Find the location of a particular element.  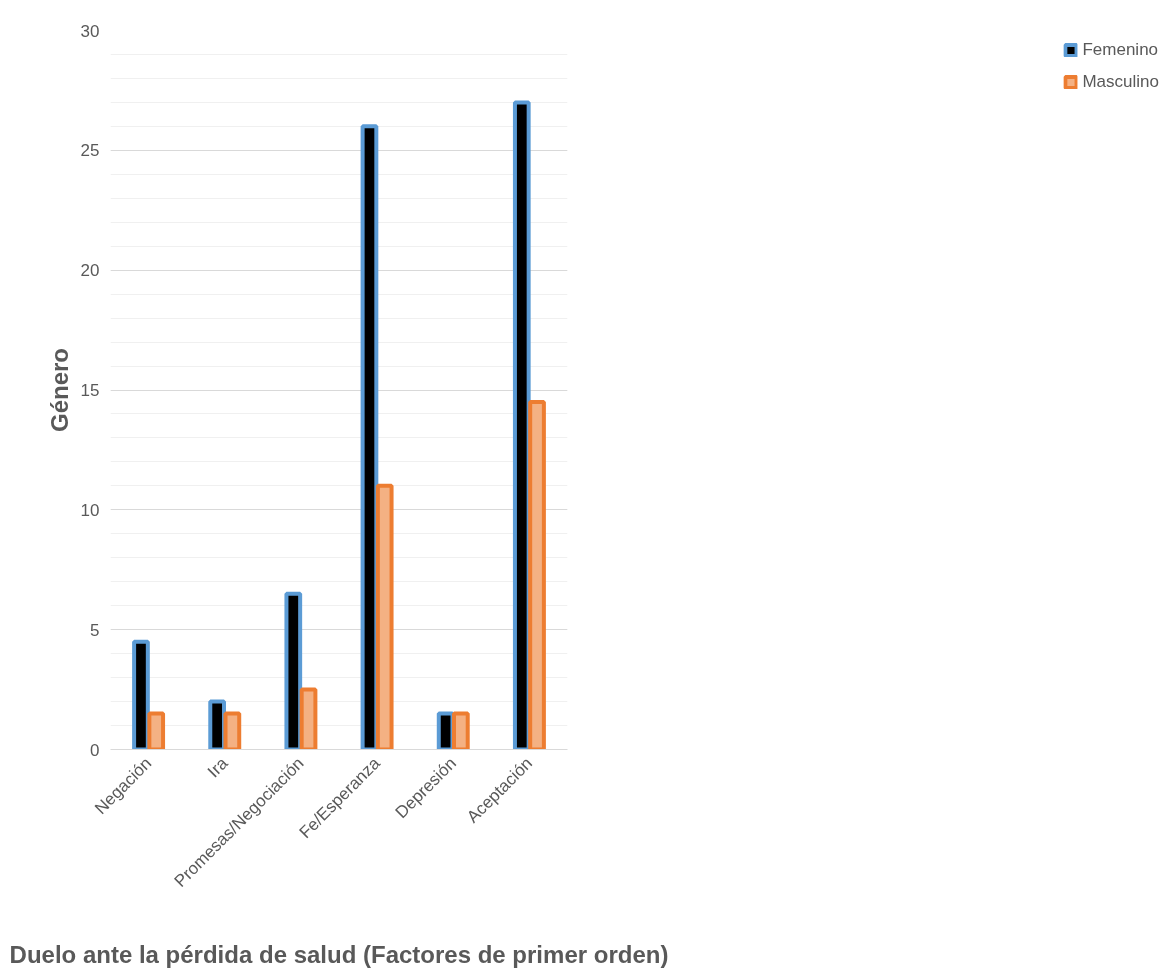

y-tick-label: 25 is located at coordinates (90, 151).